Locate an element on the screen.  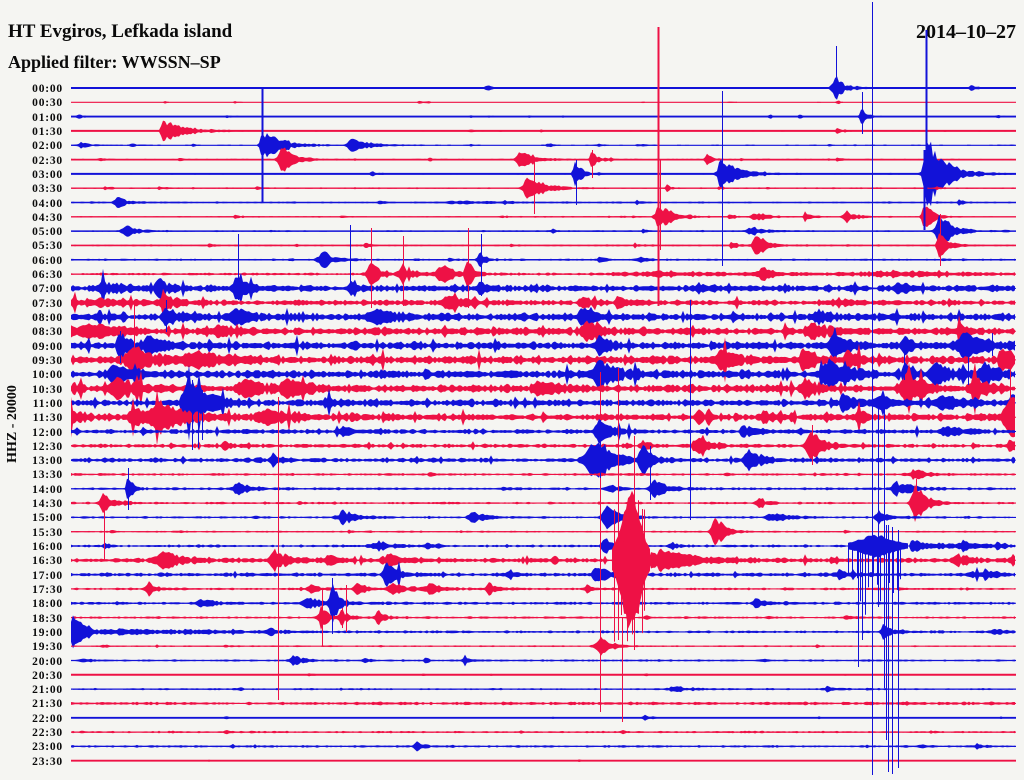
svg-text: 23:00 is located at coordinates (47, 747).